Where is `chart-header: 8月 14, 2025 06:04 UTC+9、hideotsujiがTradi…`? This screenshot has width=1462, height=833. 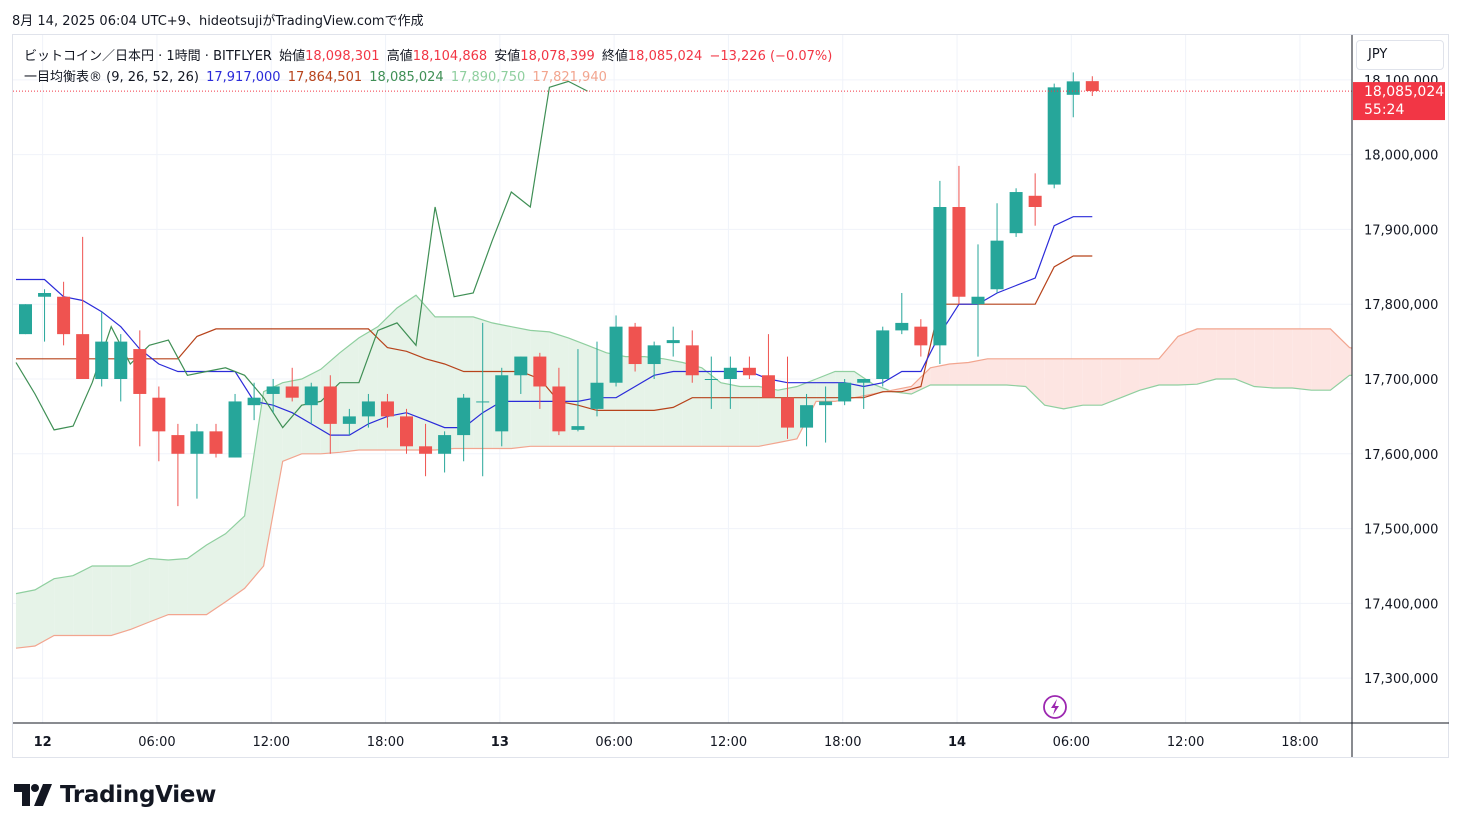 chart-header: 8月 14, 2025 06:04 UTC+9、hideotsujiがTradi… is located at coordinates (218, 21).